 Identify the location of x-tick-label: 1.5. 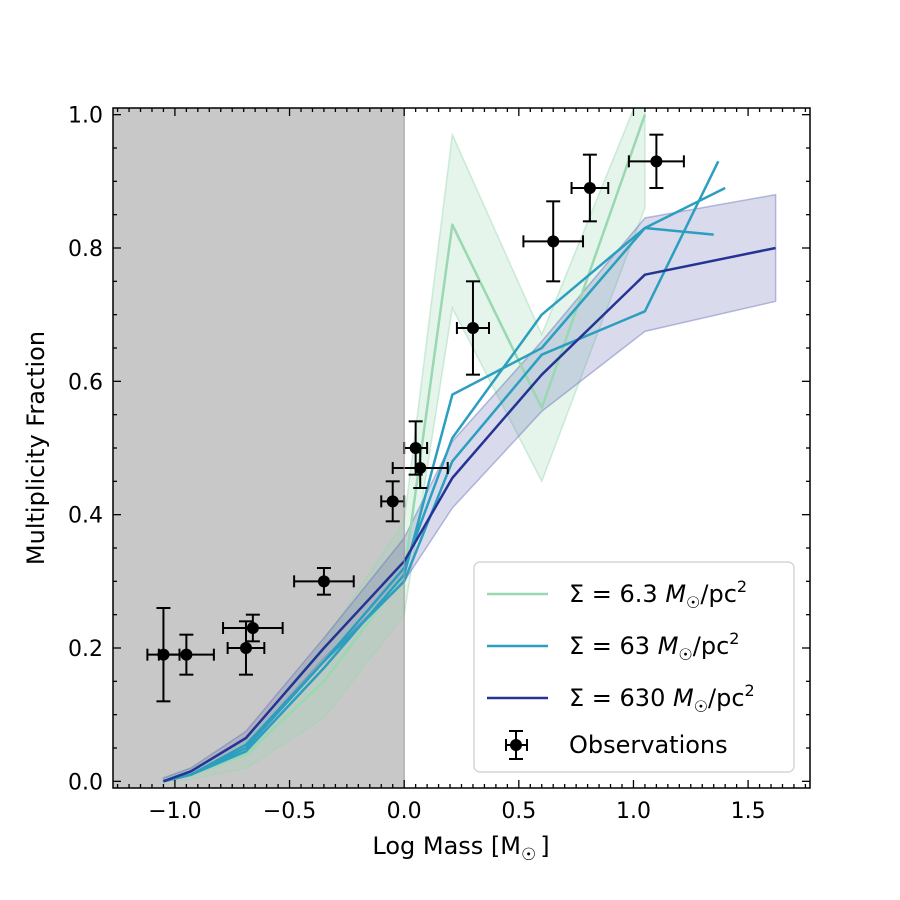
(748, 811).